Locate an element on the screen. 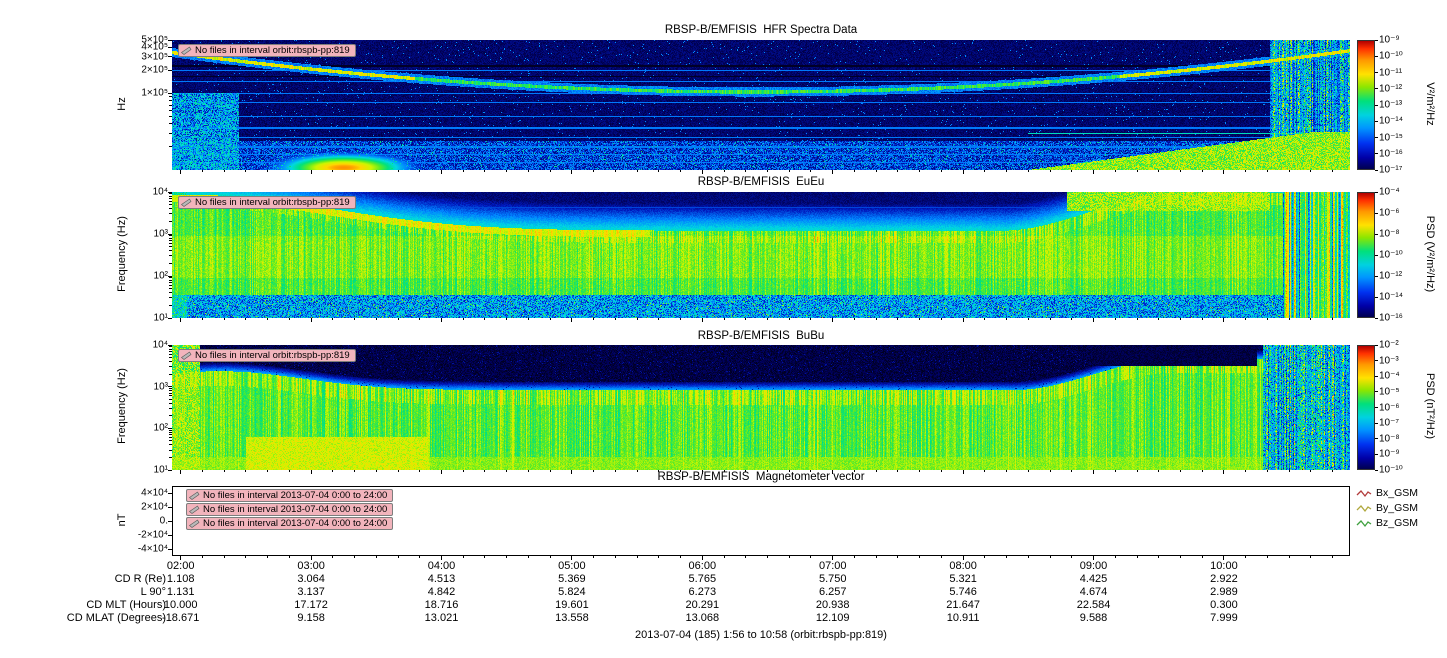  colorbar-tick-label: 10⁻¹⁵ is located at coordinates (1391, 137).